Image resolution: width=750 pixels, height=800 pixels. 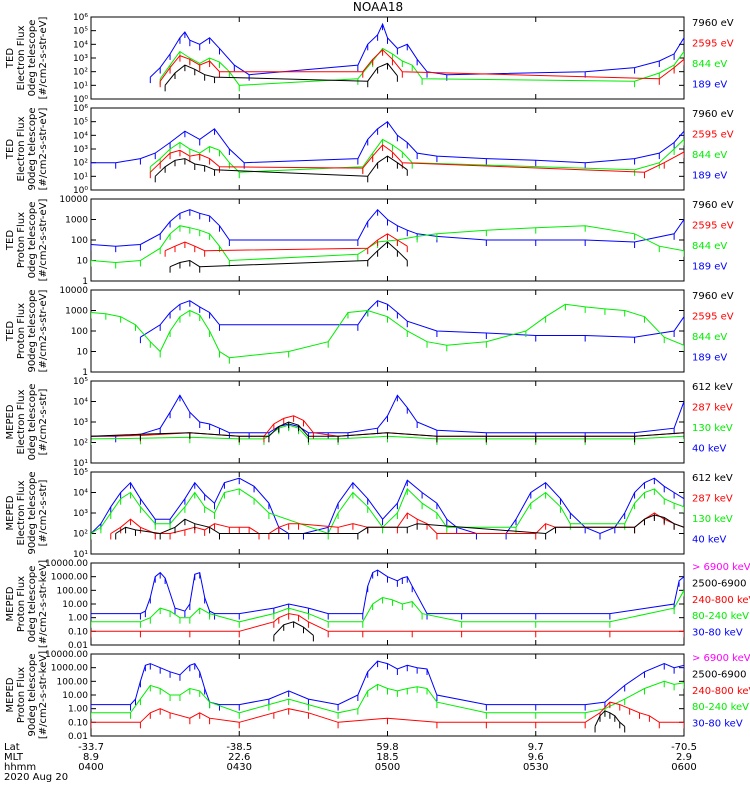 What do you see at coordinates (709, 358) in the screenshot?
I see `legend-entry: 189 eV` at bounding box center [709, 358].